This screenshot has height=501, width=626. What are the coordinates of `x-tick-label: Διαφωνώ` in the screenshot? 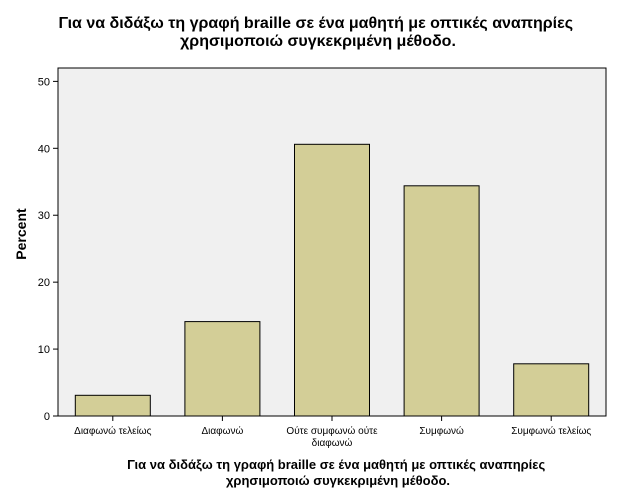 It's located at (223, 431).